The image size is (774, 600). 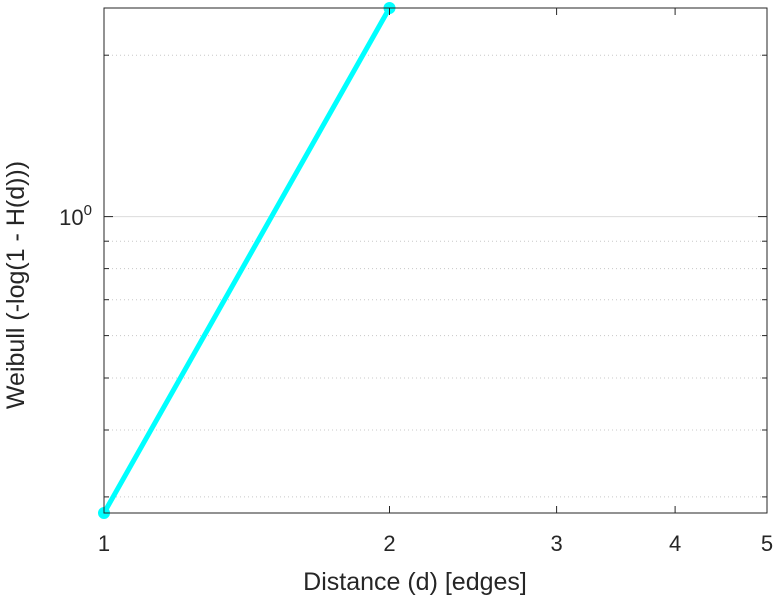 I want to click on y-axis-label: Weibull (-log(1 - H(d))), so click(x=16, y=285).